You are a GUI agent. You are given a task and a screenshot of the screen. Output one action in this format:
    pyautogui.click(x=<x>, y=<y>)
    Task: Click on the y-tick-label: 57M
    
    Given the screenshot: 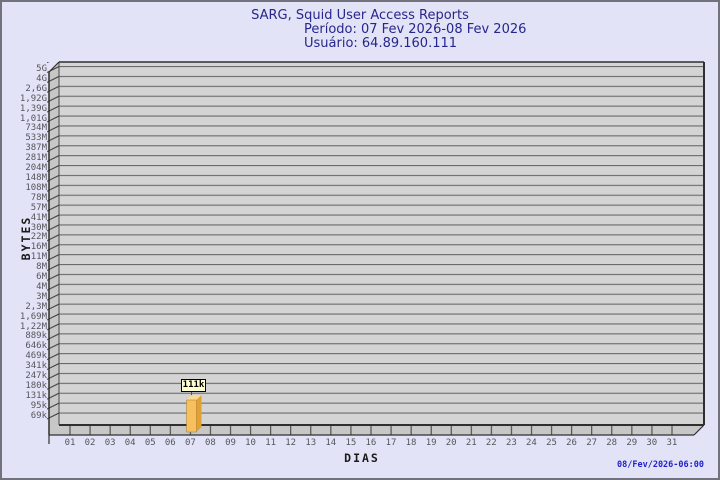 What is the action you would take?
    pyautogui.click(x=38, y=207)
    